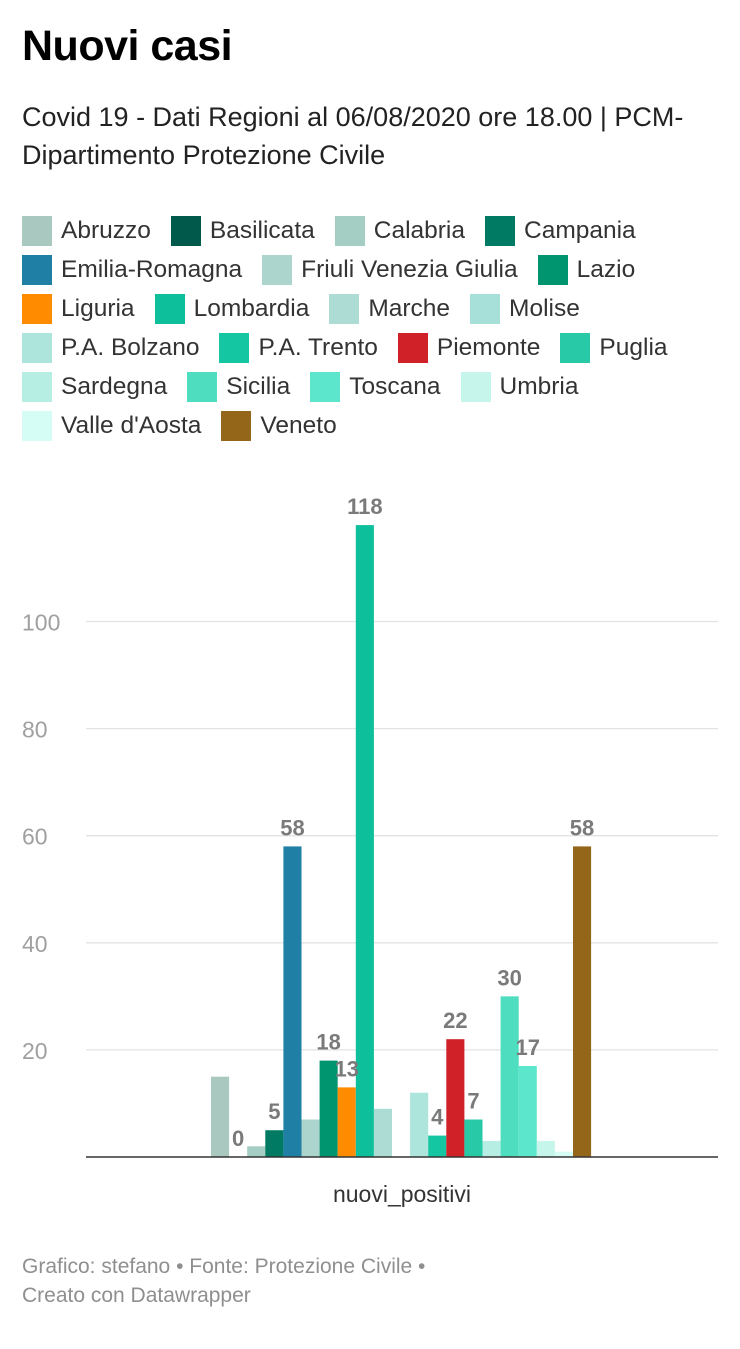 The width and height of the screenshot is (740, 1349). Describe the element at coordinates (310, 1138) in the screenshot. I see `bar-friuli-venezia-giulia` at that location.